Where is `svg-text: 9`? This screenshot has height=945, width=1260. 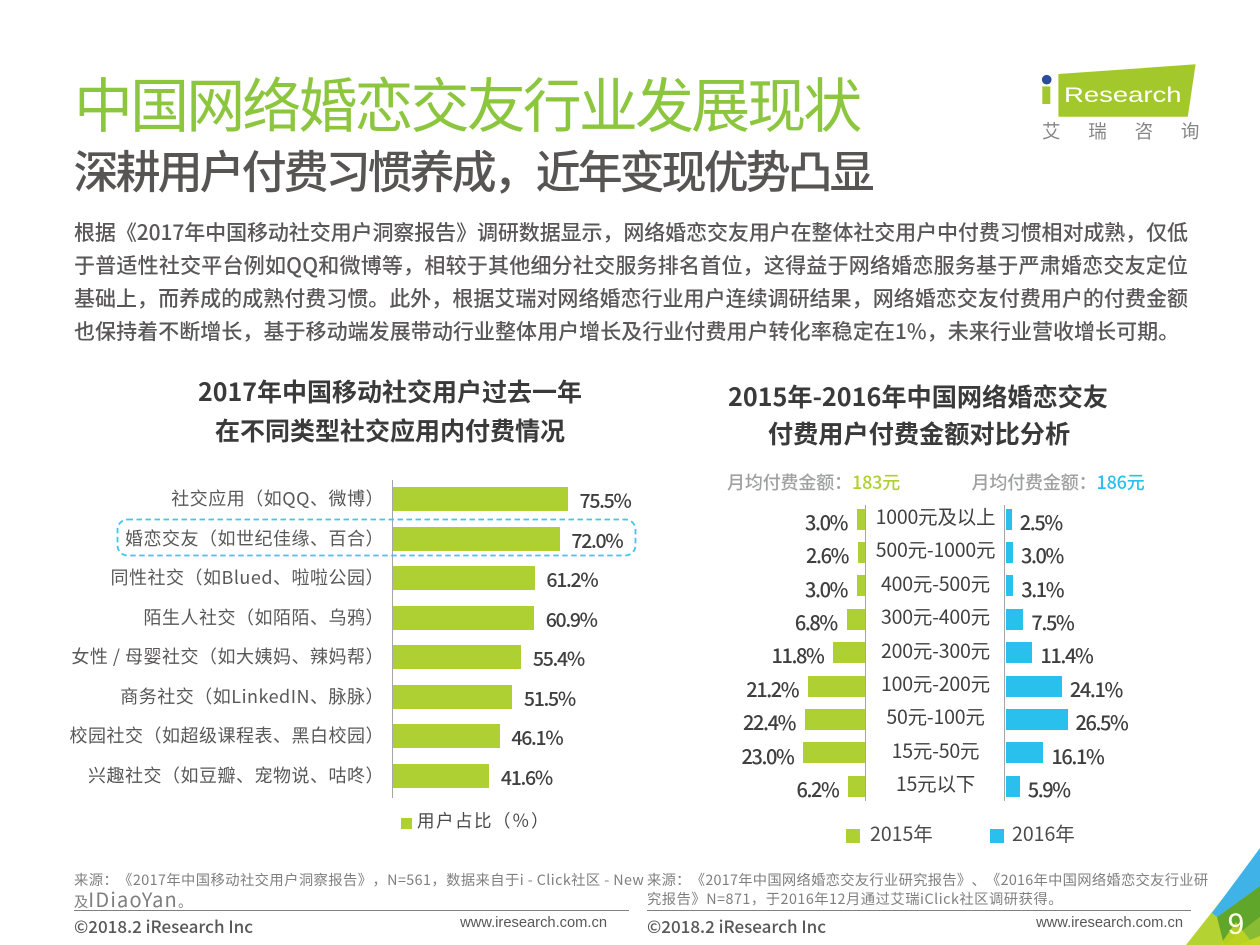
svg-text: 9 is located at coordinates (1236, 924).